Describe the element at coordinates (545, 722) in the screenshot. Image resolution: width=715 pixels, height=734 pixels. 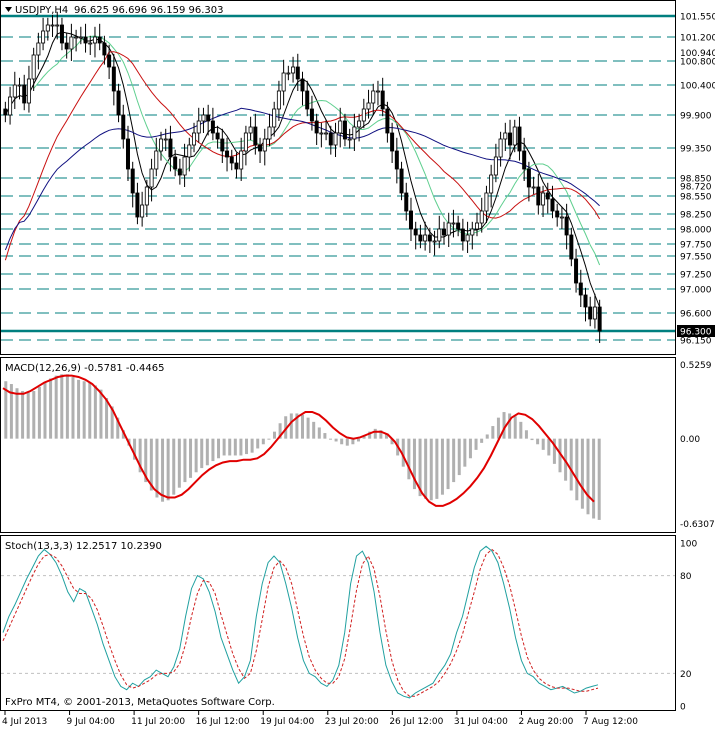
I see `x-label-8: 2 Aug 20:00` at that location.